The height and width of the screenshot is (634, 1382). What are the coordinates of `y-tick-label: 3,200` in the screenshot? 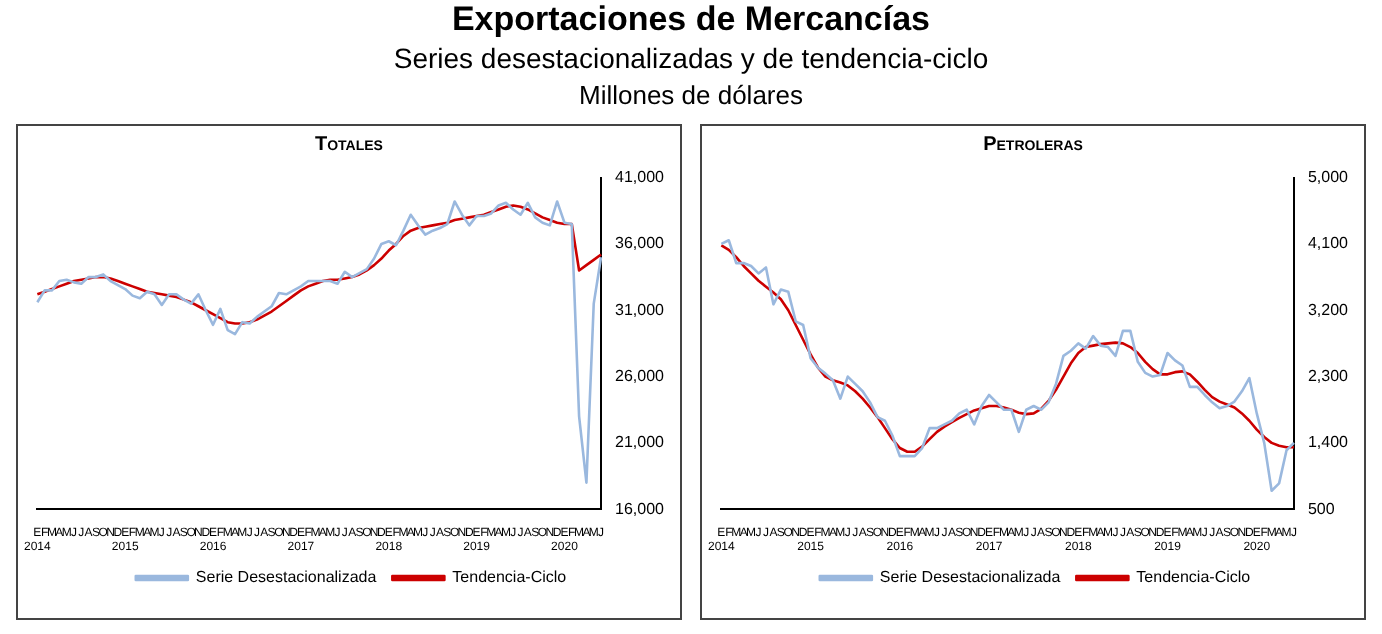 It's located at (1328, 309).